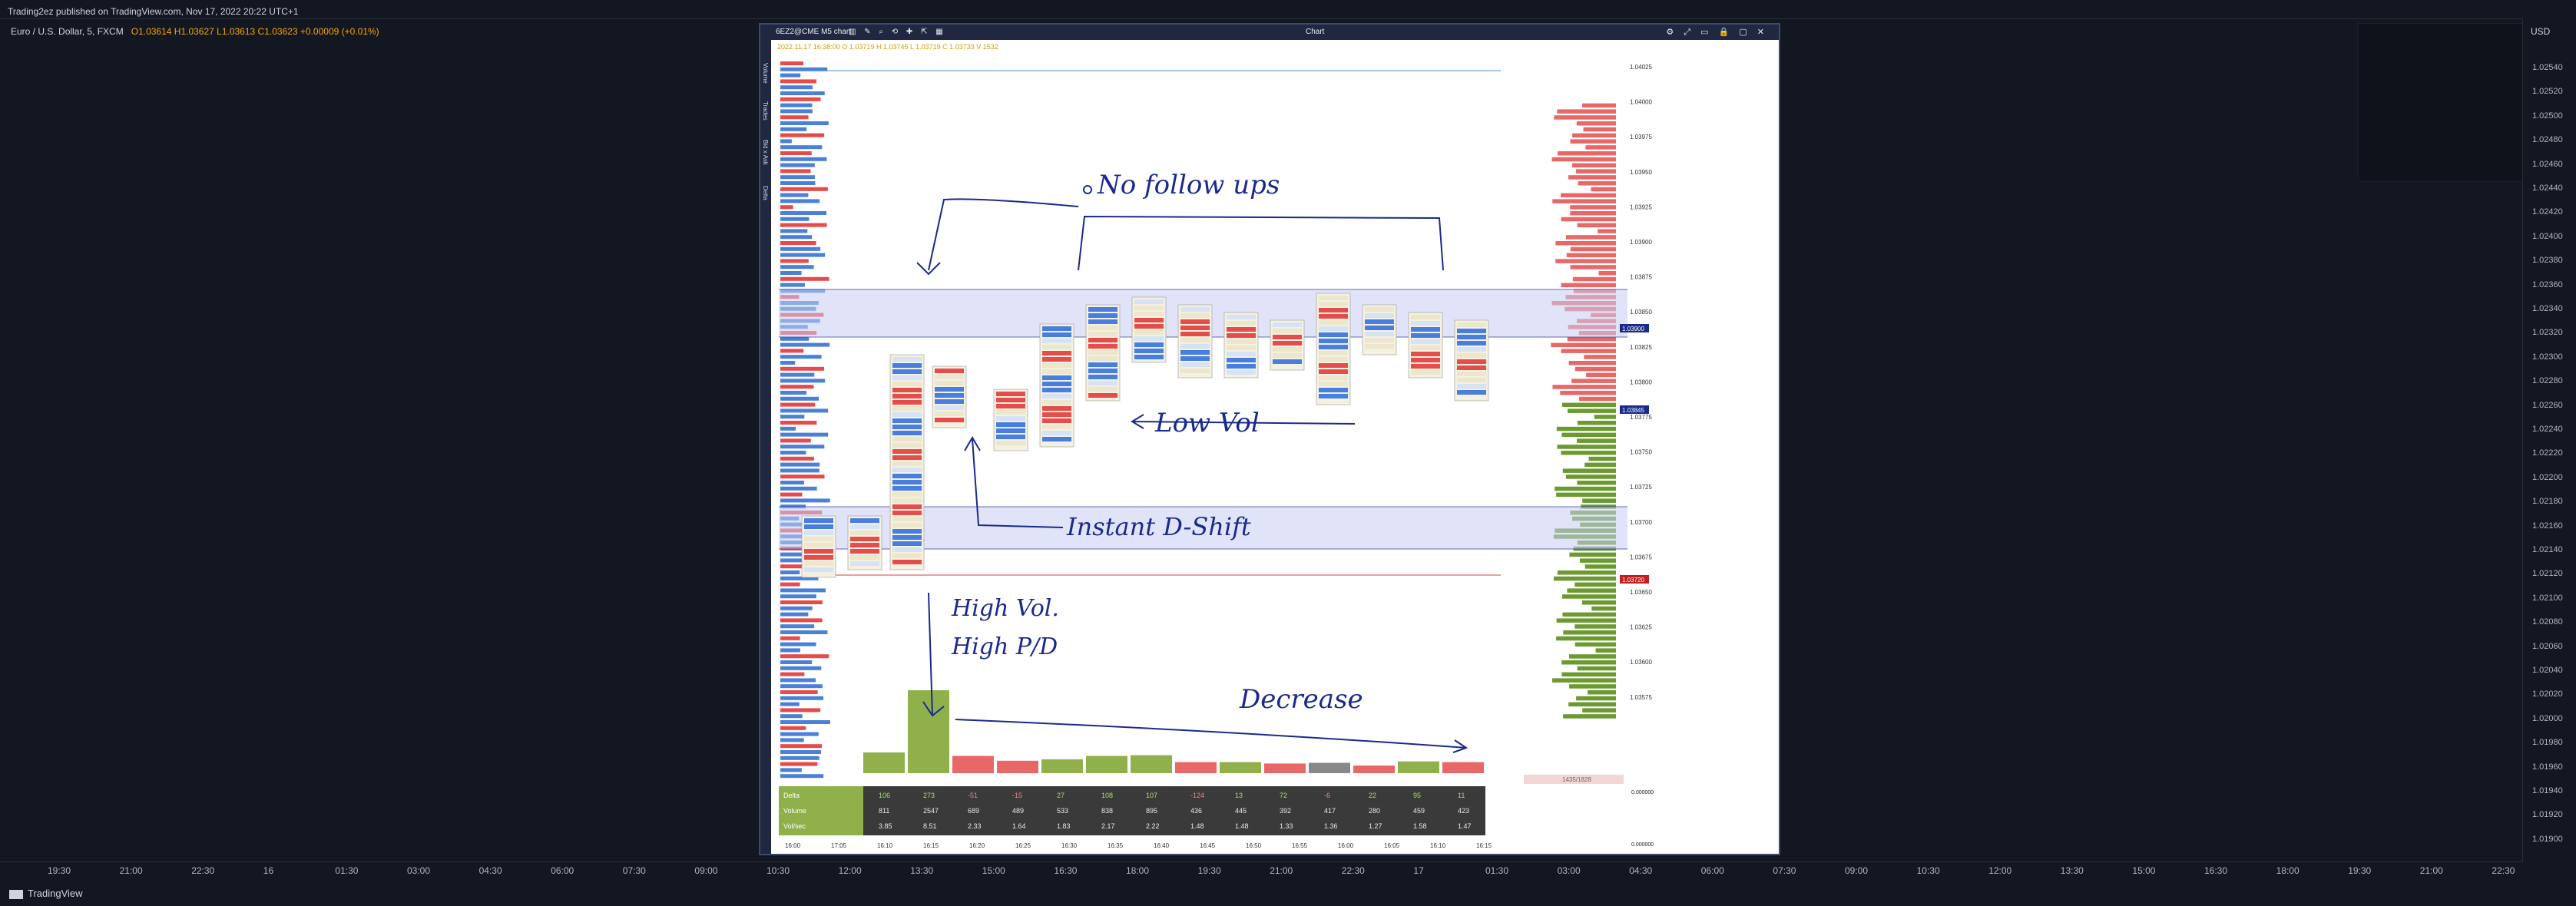  I want to click on tool-trades: Trades, so click(765, 111).